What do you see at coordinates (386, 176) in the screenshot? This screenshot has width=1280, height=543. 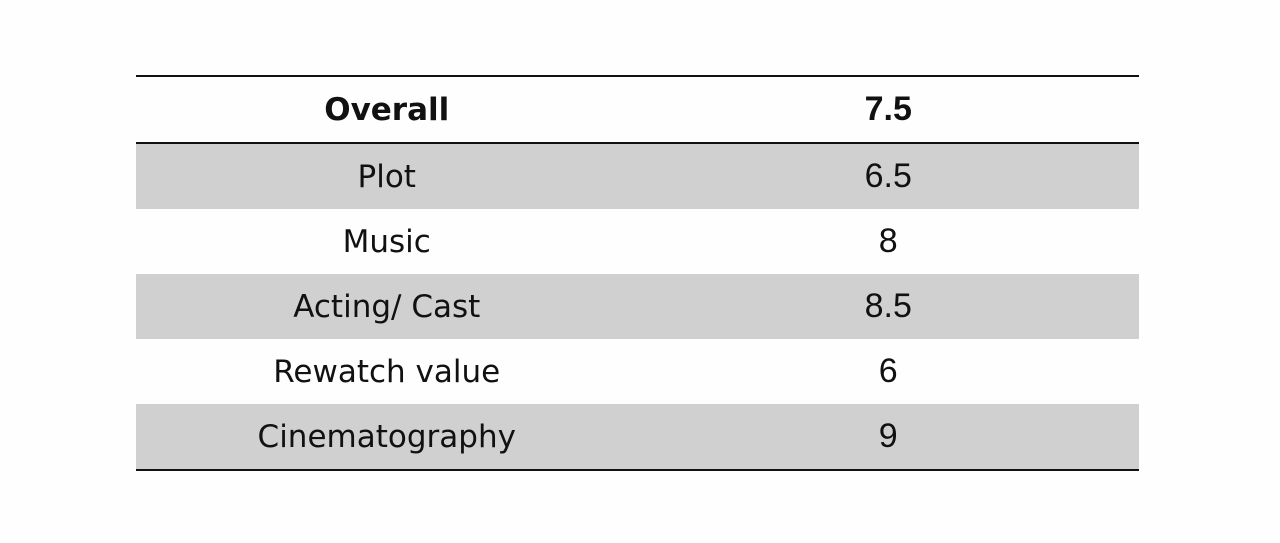 I see `table-cell: Plot` at bounding box center [386, 176].